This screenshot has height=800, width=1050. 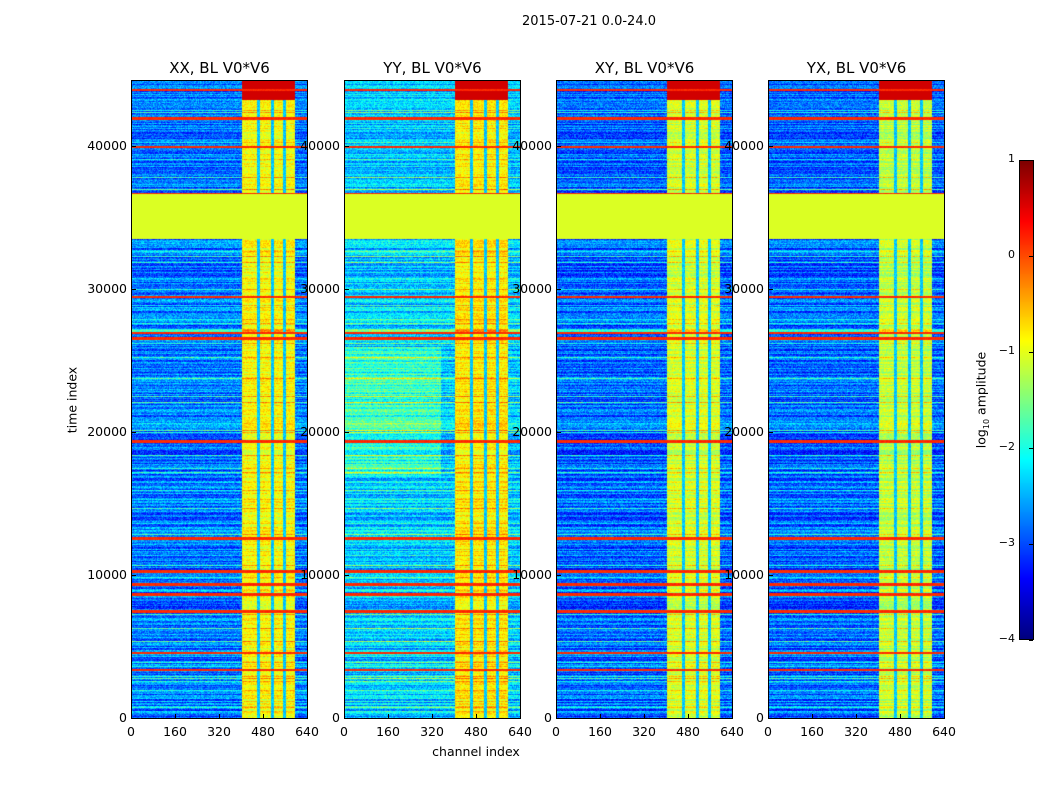 I want to click on colorbar-label: log10 amplitude, so click(x=982, y=400).